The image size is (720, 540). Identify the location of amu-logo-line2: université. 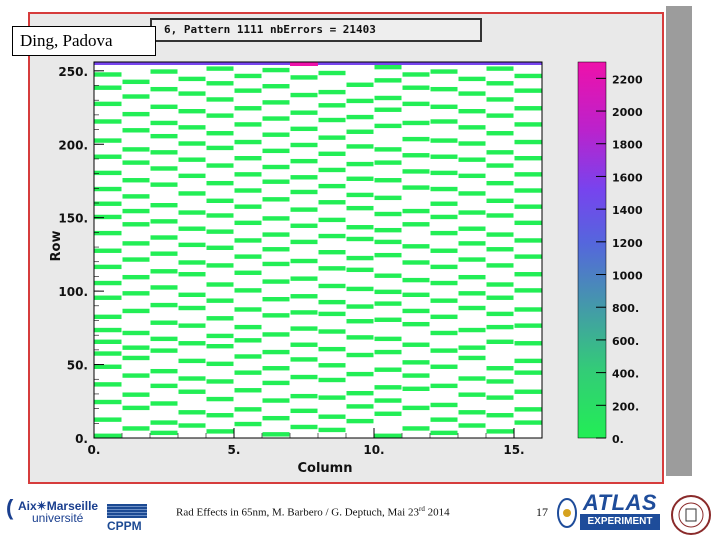
(58, 518).